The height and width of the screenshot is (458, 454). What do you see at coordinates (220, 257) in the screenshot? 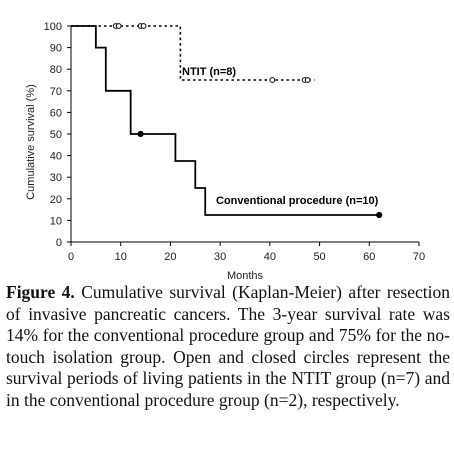
I see `x-tick-label: 30` at bounding box center [220, 257].